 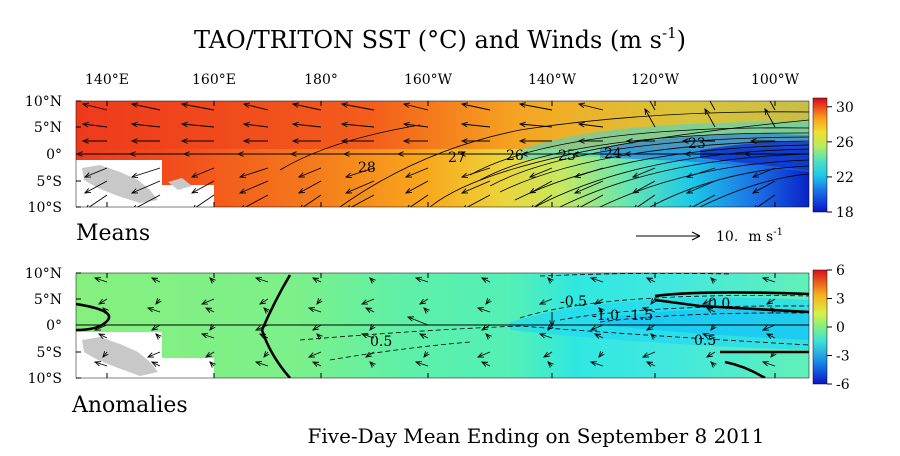 What do you see at coordinates (709, 236) in the screenshot?
I see `wind-reference: 10. m s-1` at bounding box center [709, 236].